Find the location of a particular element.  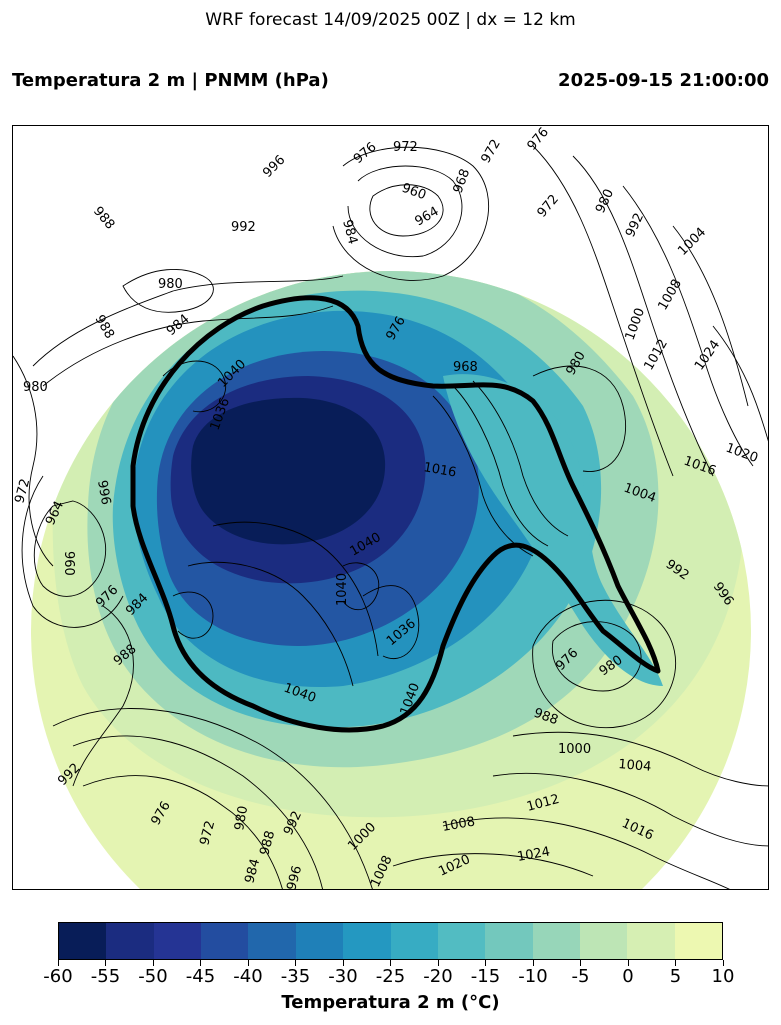

colorbar-tick-label: -20 is located at coordinates (438, 976).